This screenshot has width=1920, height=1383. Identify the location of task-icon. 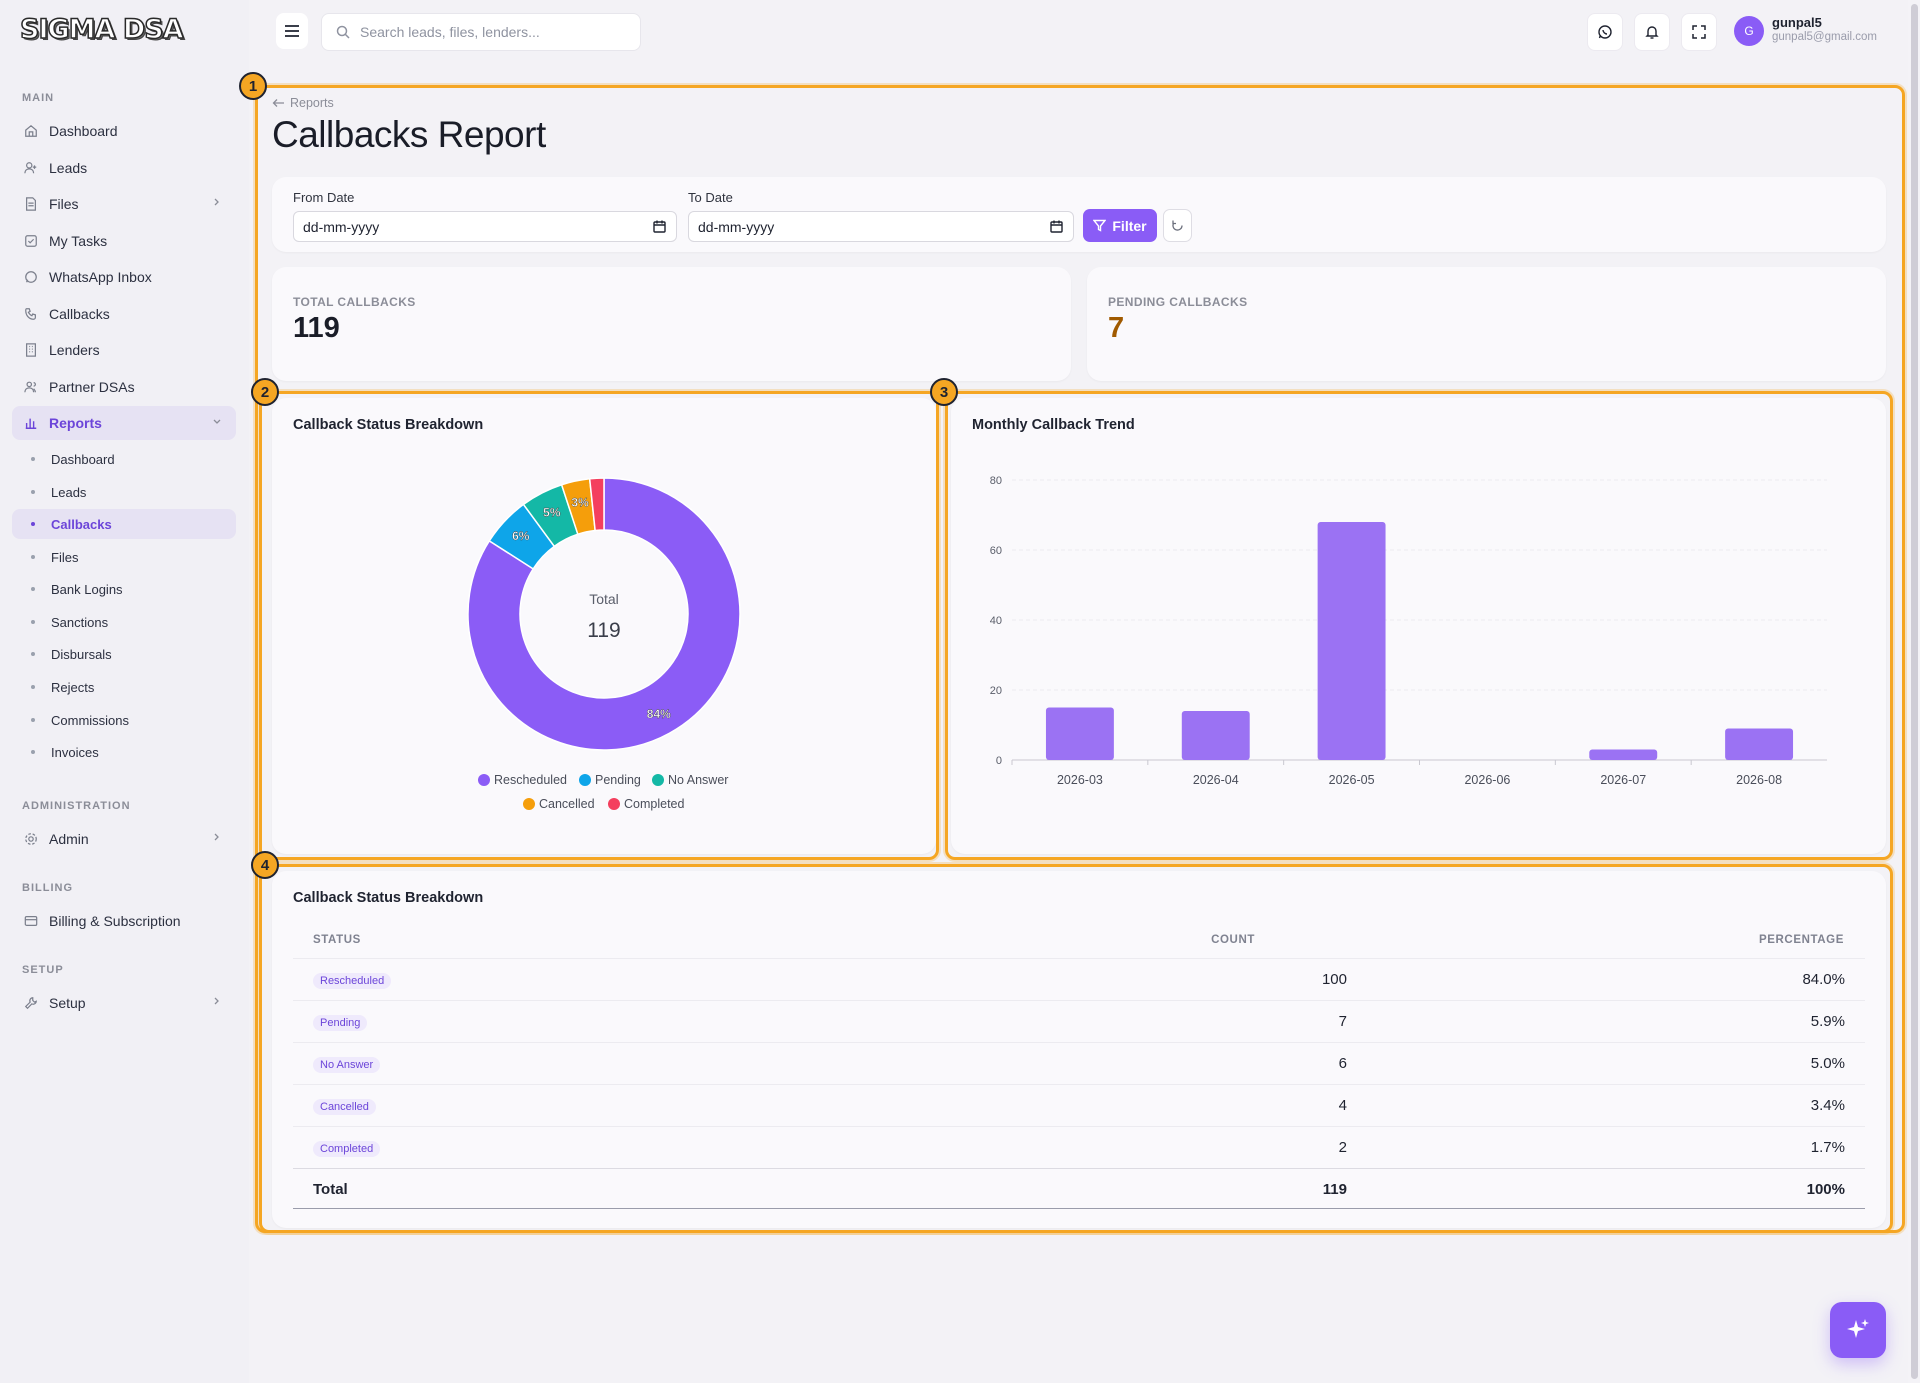
(31, 241).